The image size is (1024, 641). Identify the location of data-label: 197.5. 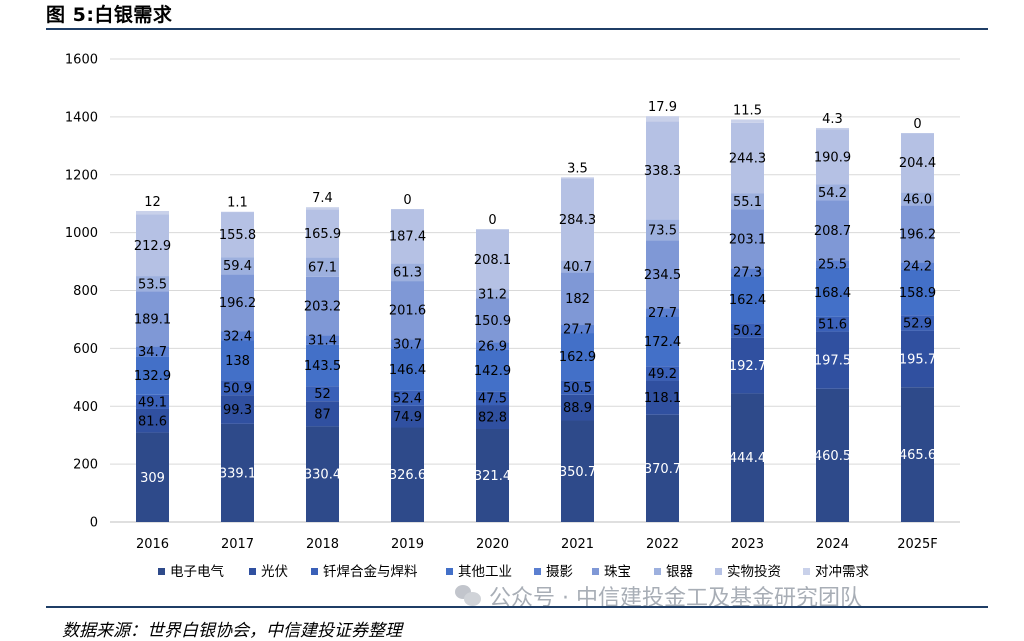
(832, 361).